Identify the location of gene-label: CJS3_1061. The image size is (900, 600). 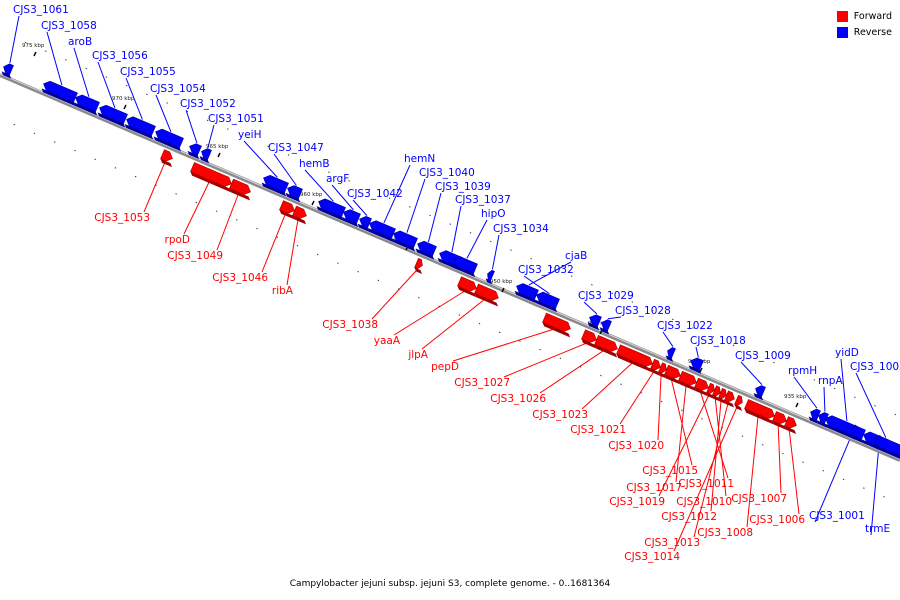
(41, 10).